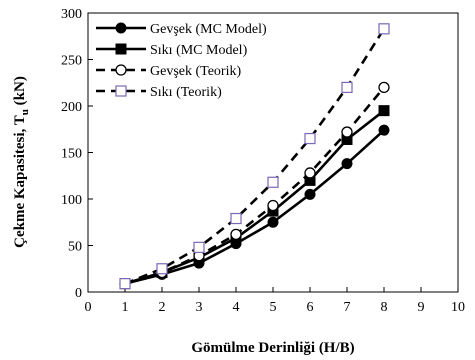  I want to click on y-tick-label: 250, so click(71, 61).